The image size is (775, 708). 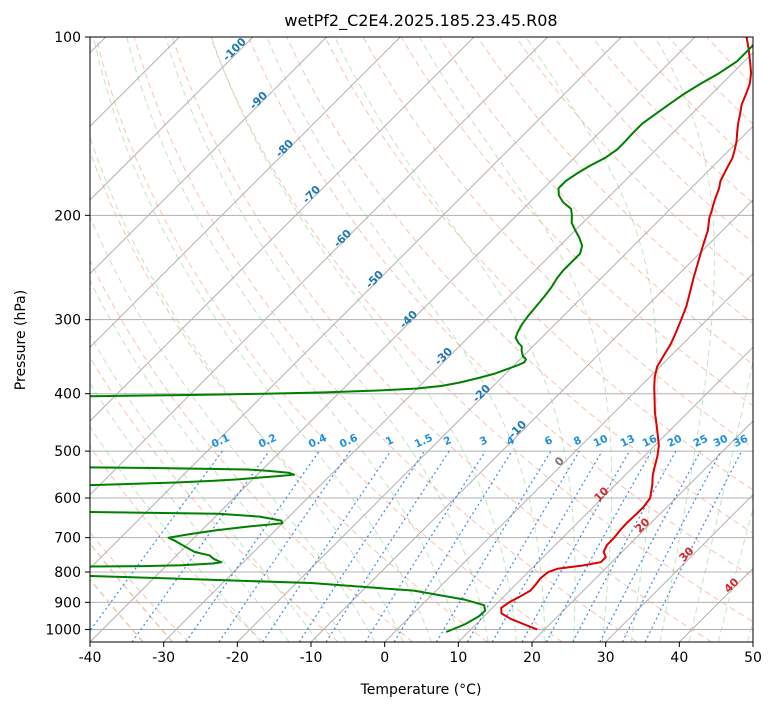 I want to click on x-tick-label: 20, so click(x=532, y=658).